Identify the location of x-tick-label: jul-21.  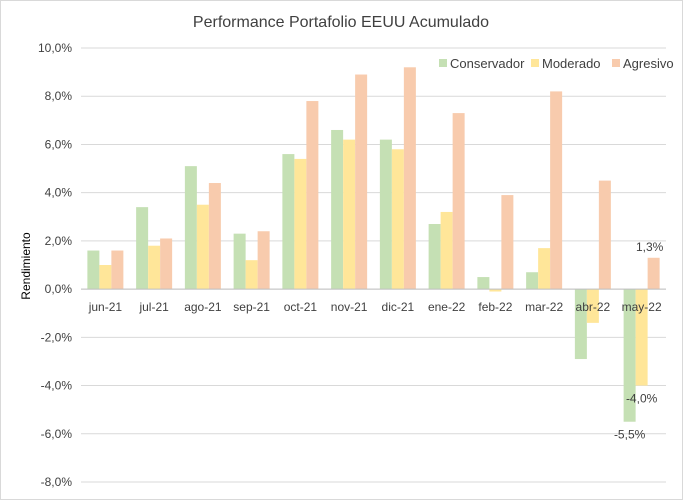
(153, 307).